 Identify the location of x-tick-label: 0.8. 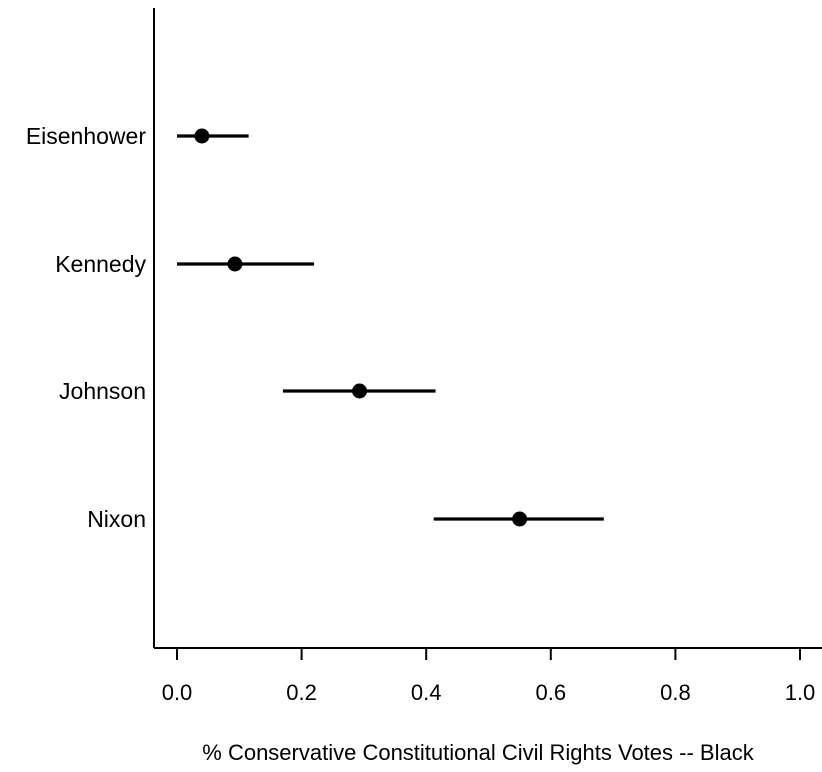
(675, 692).